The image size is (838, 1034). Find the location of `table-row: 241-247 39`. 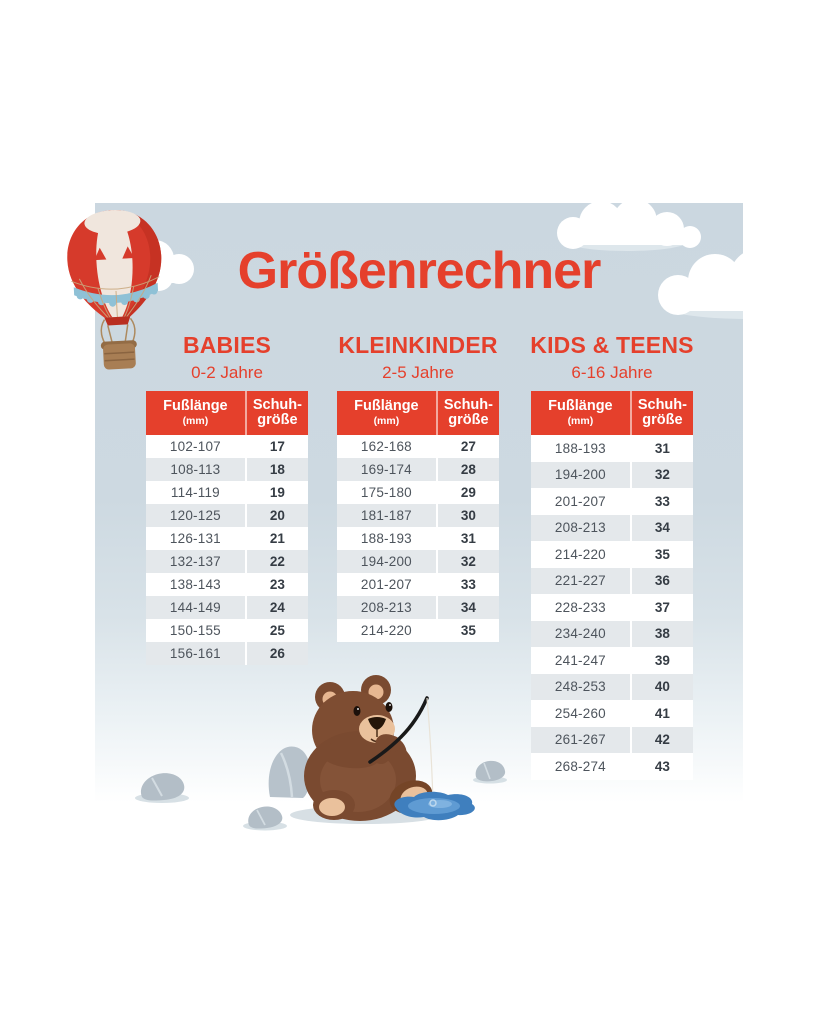

table-row: 241-247 39 is located at coordinates (612, 660).